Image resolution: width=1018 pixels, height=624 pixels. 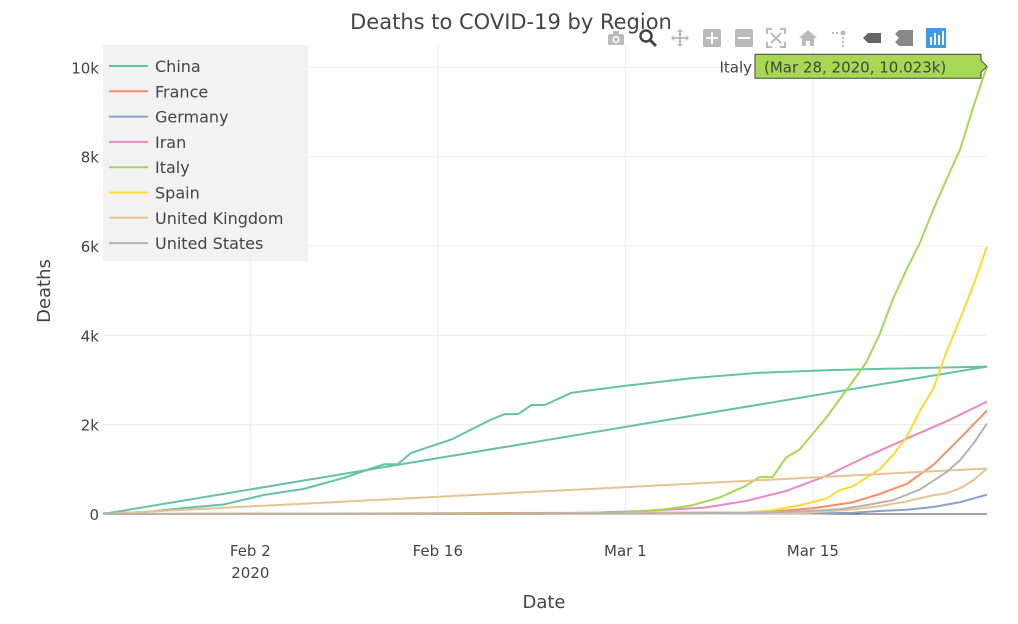 What do you see at coordinates (170, 142) in the screenshot?
I see `legend-label: Iran` at bounding box center [170, 142].